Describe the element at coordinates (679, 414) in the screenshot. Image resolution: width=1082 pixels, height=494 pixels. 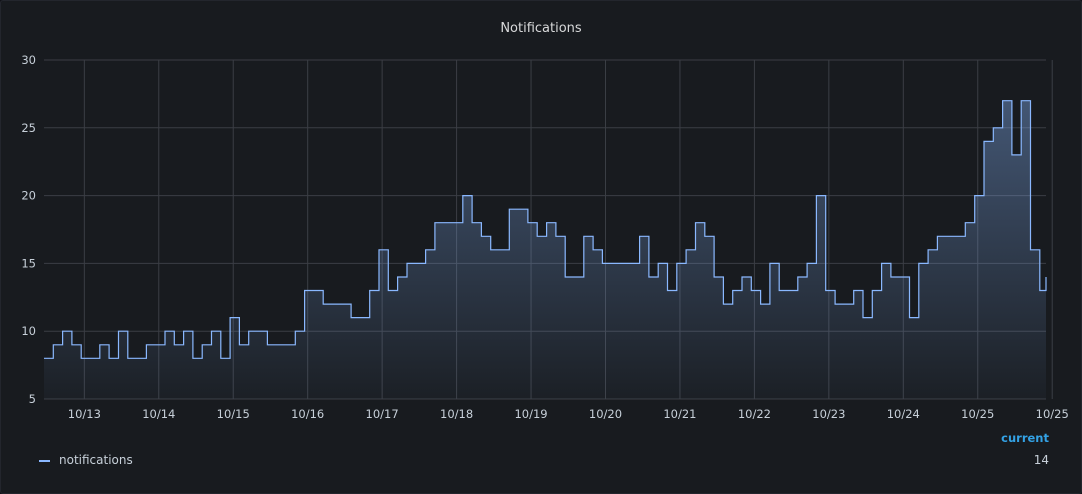
I see `x-tick-label: 10/21` at that location.